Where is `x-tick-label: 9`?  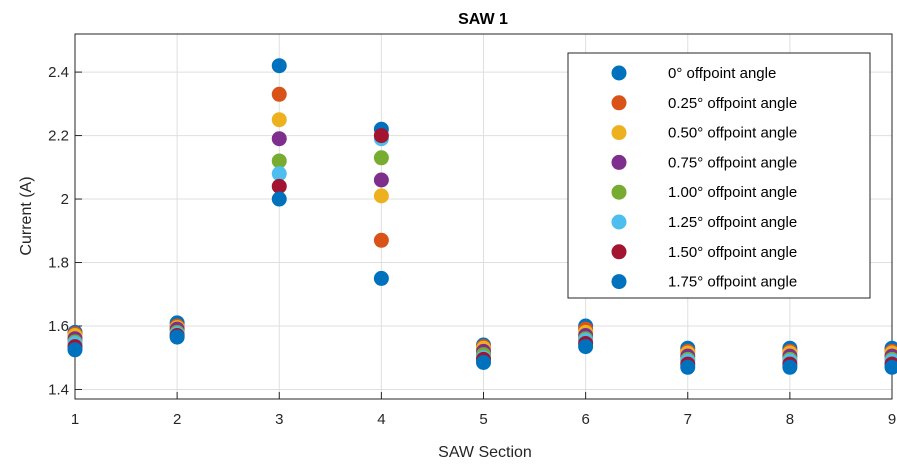 x-tick-label: 9 is located at coordinates (892, 419).